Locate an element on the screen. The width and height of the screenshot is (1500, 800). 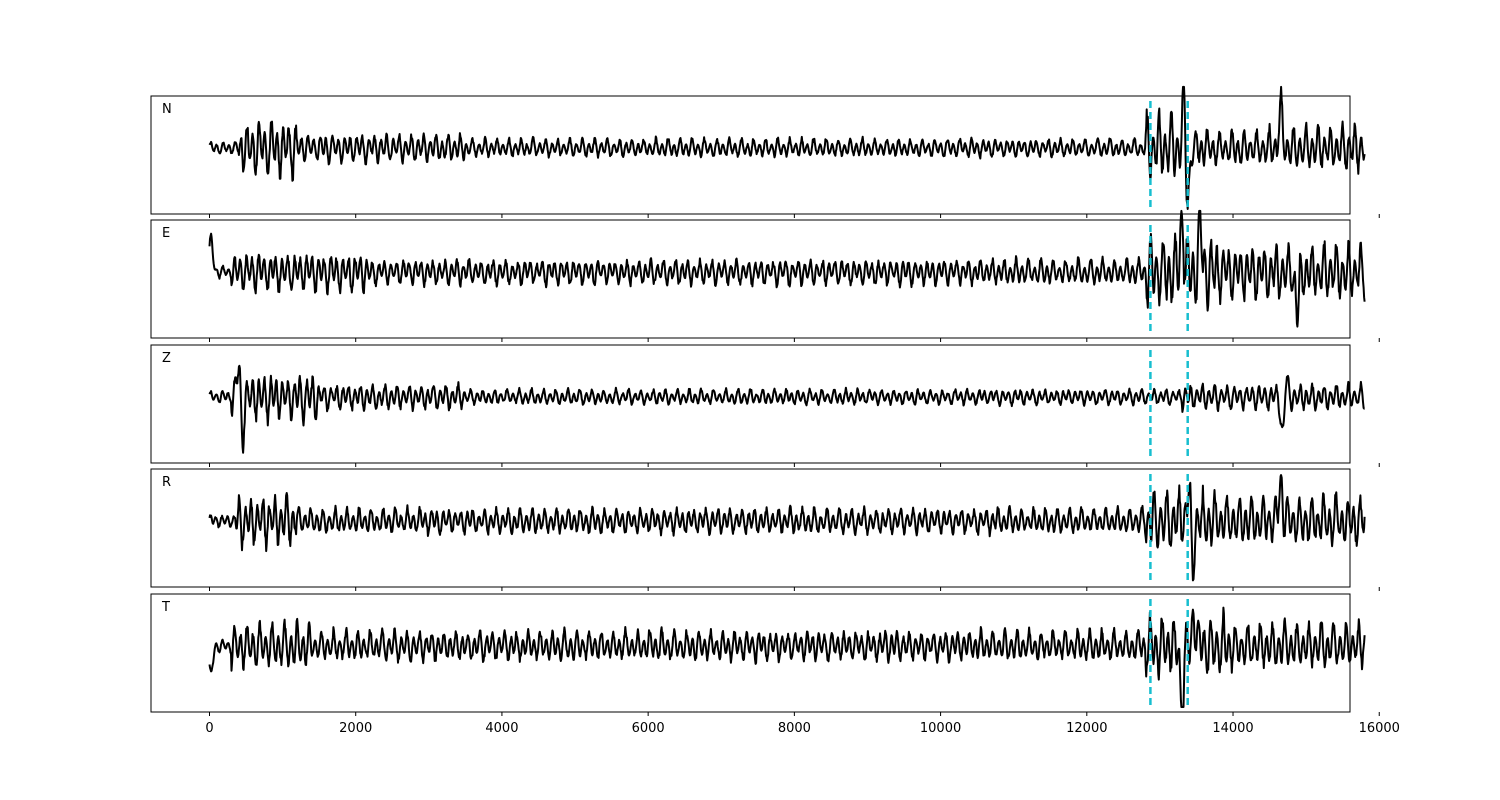
x-tick-label: 0 is located at coordinates (209, 728).